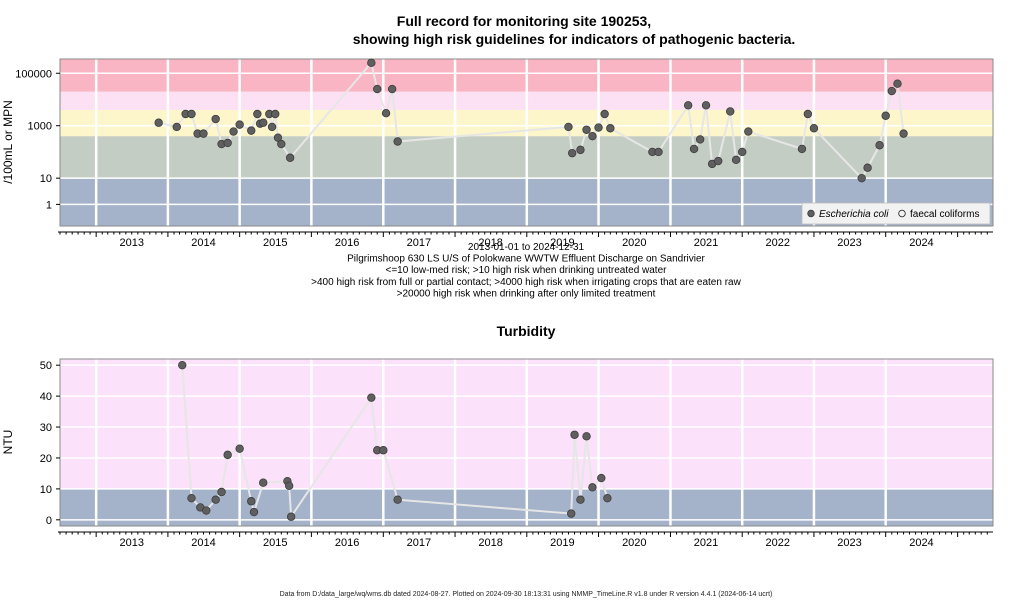 Image resolution: width=1024 pixels, height=600 pixels. Describe the element at coordinates (46, 428) in the screenshot. I see `y-tick-label: 30` at that location.